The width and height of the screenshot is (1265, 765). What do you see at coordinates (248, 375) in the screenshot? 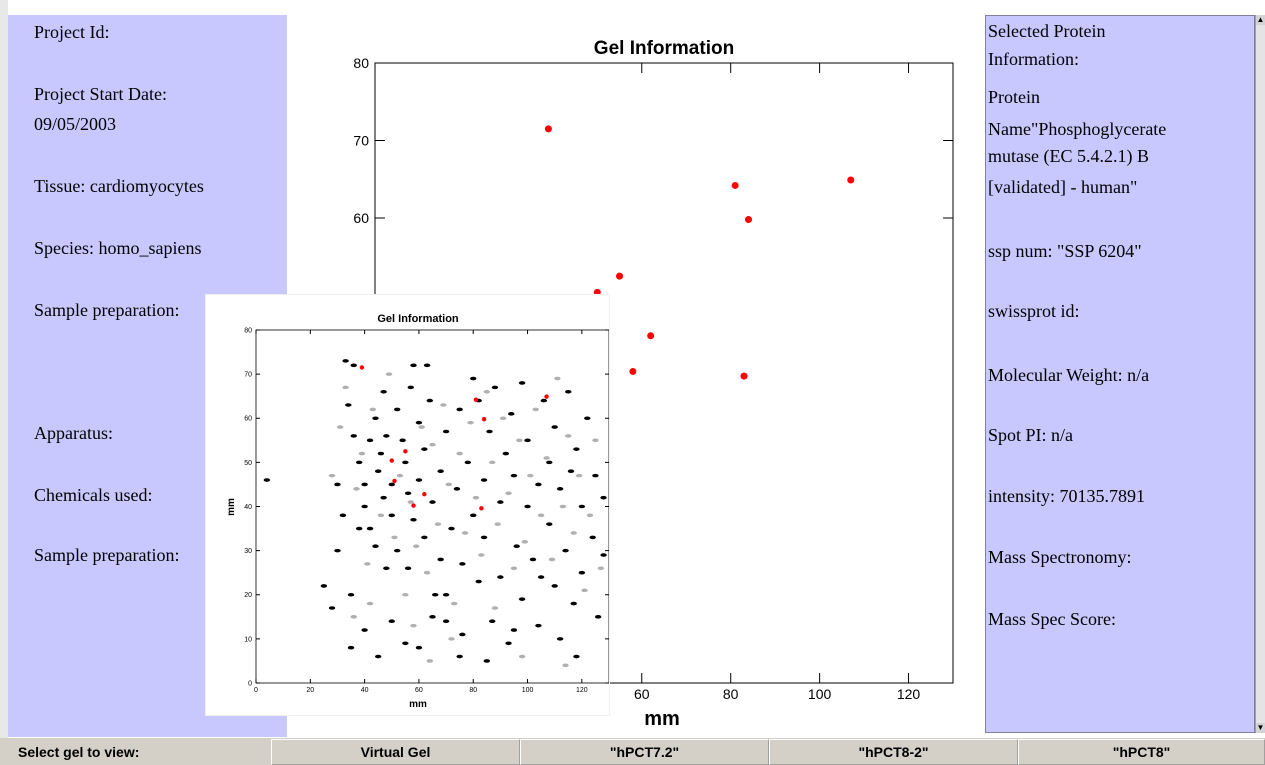
I see `y-tick-label: 70` at bounding box center [248, 375].